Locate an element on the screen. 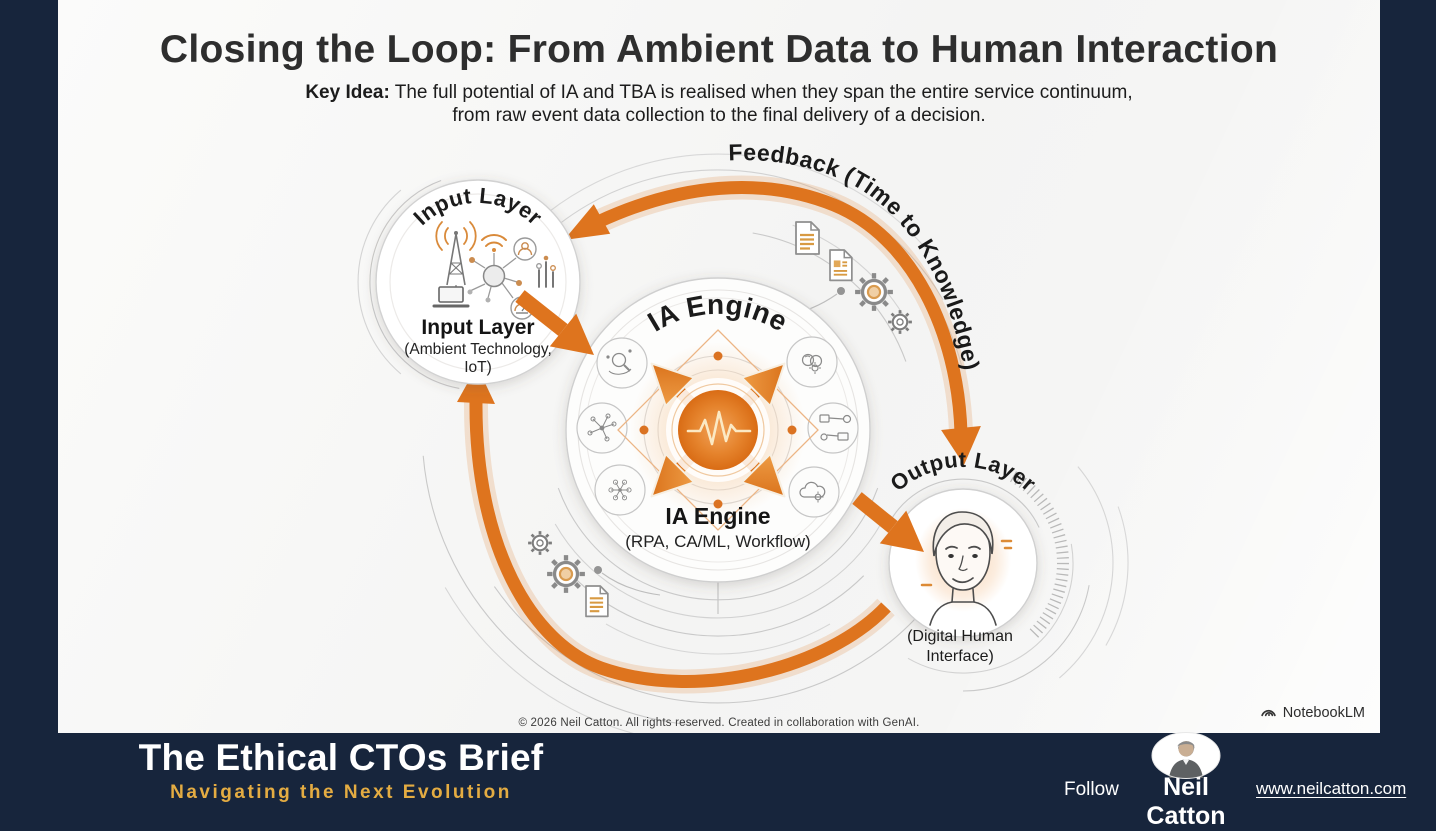 The image size is (1436, 831). brand-tagline: Navigating the Next Evolution is located at coordinates (341, 792).